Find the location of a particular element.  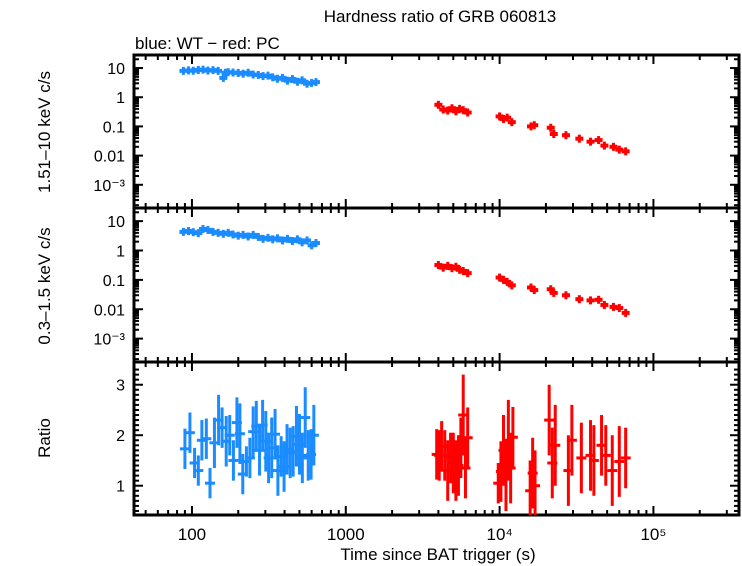

x-axis-label: Time since BAT trigger (s) is located at coordinates (437, 554).